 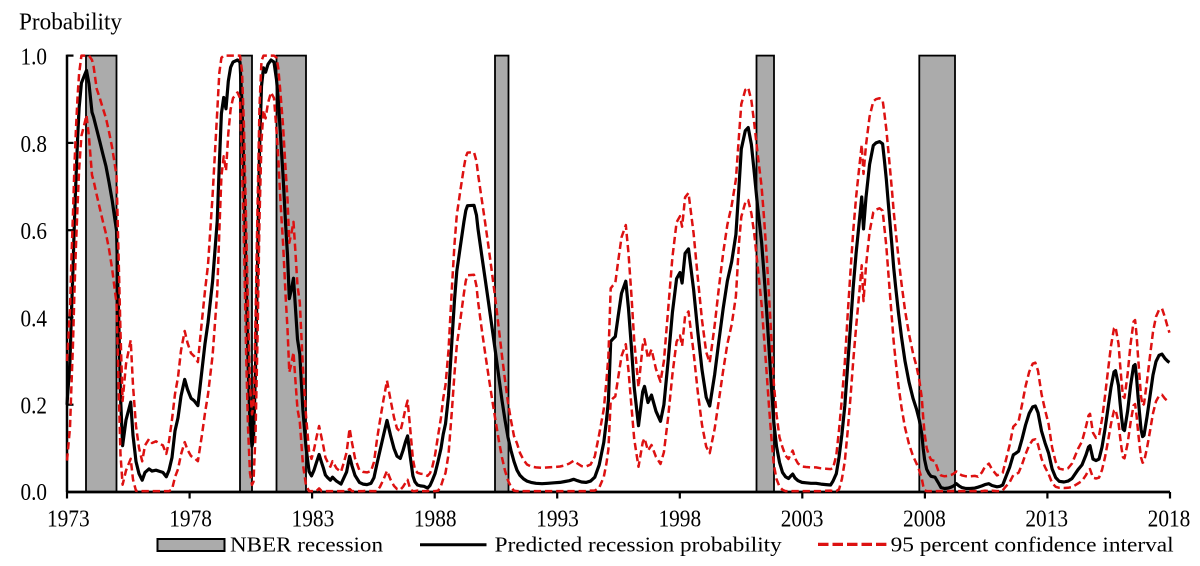 What do you see at coordinates (557, 519) in the screenshot?
I see `svg-text: 1993` at bounding box center [557, 519].